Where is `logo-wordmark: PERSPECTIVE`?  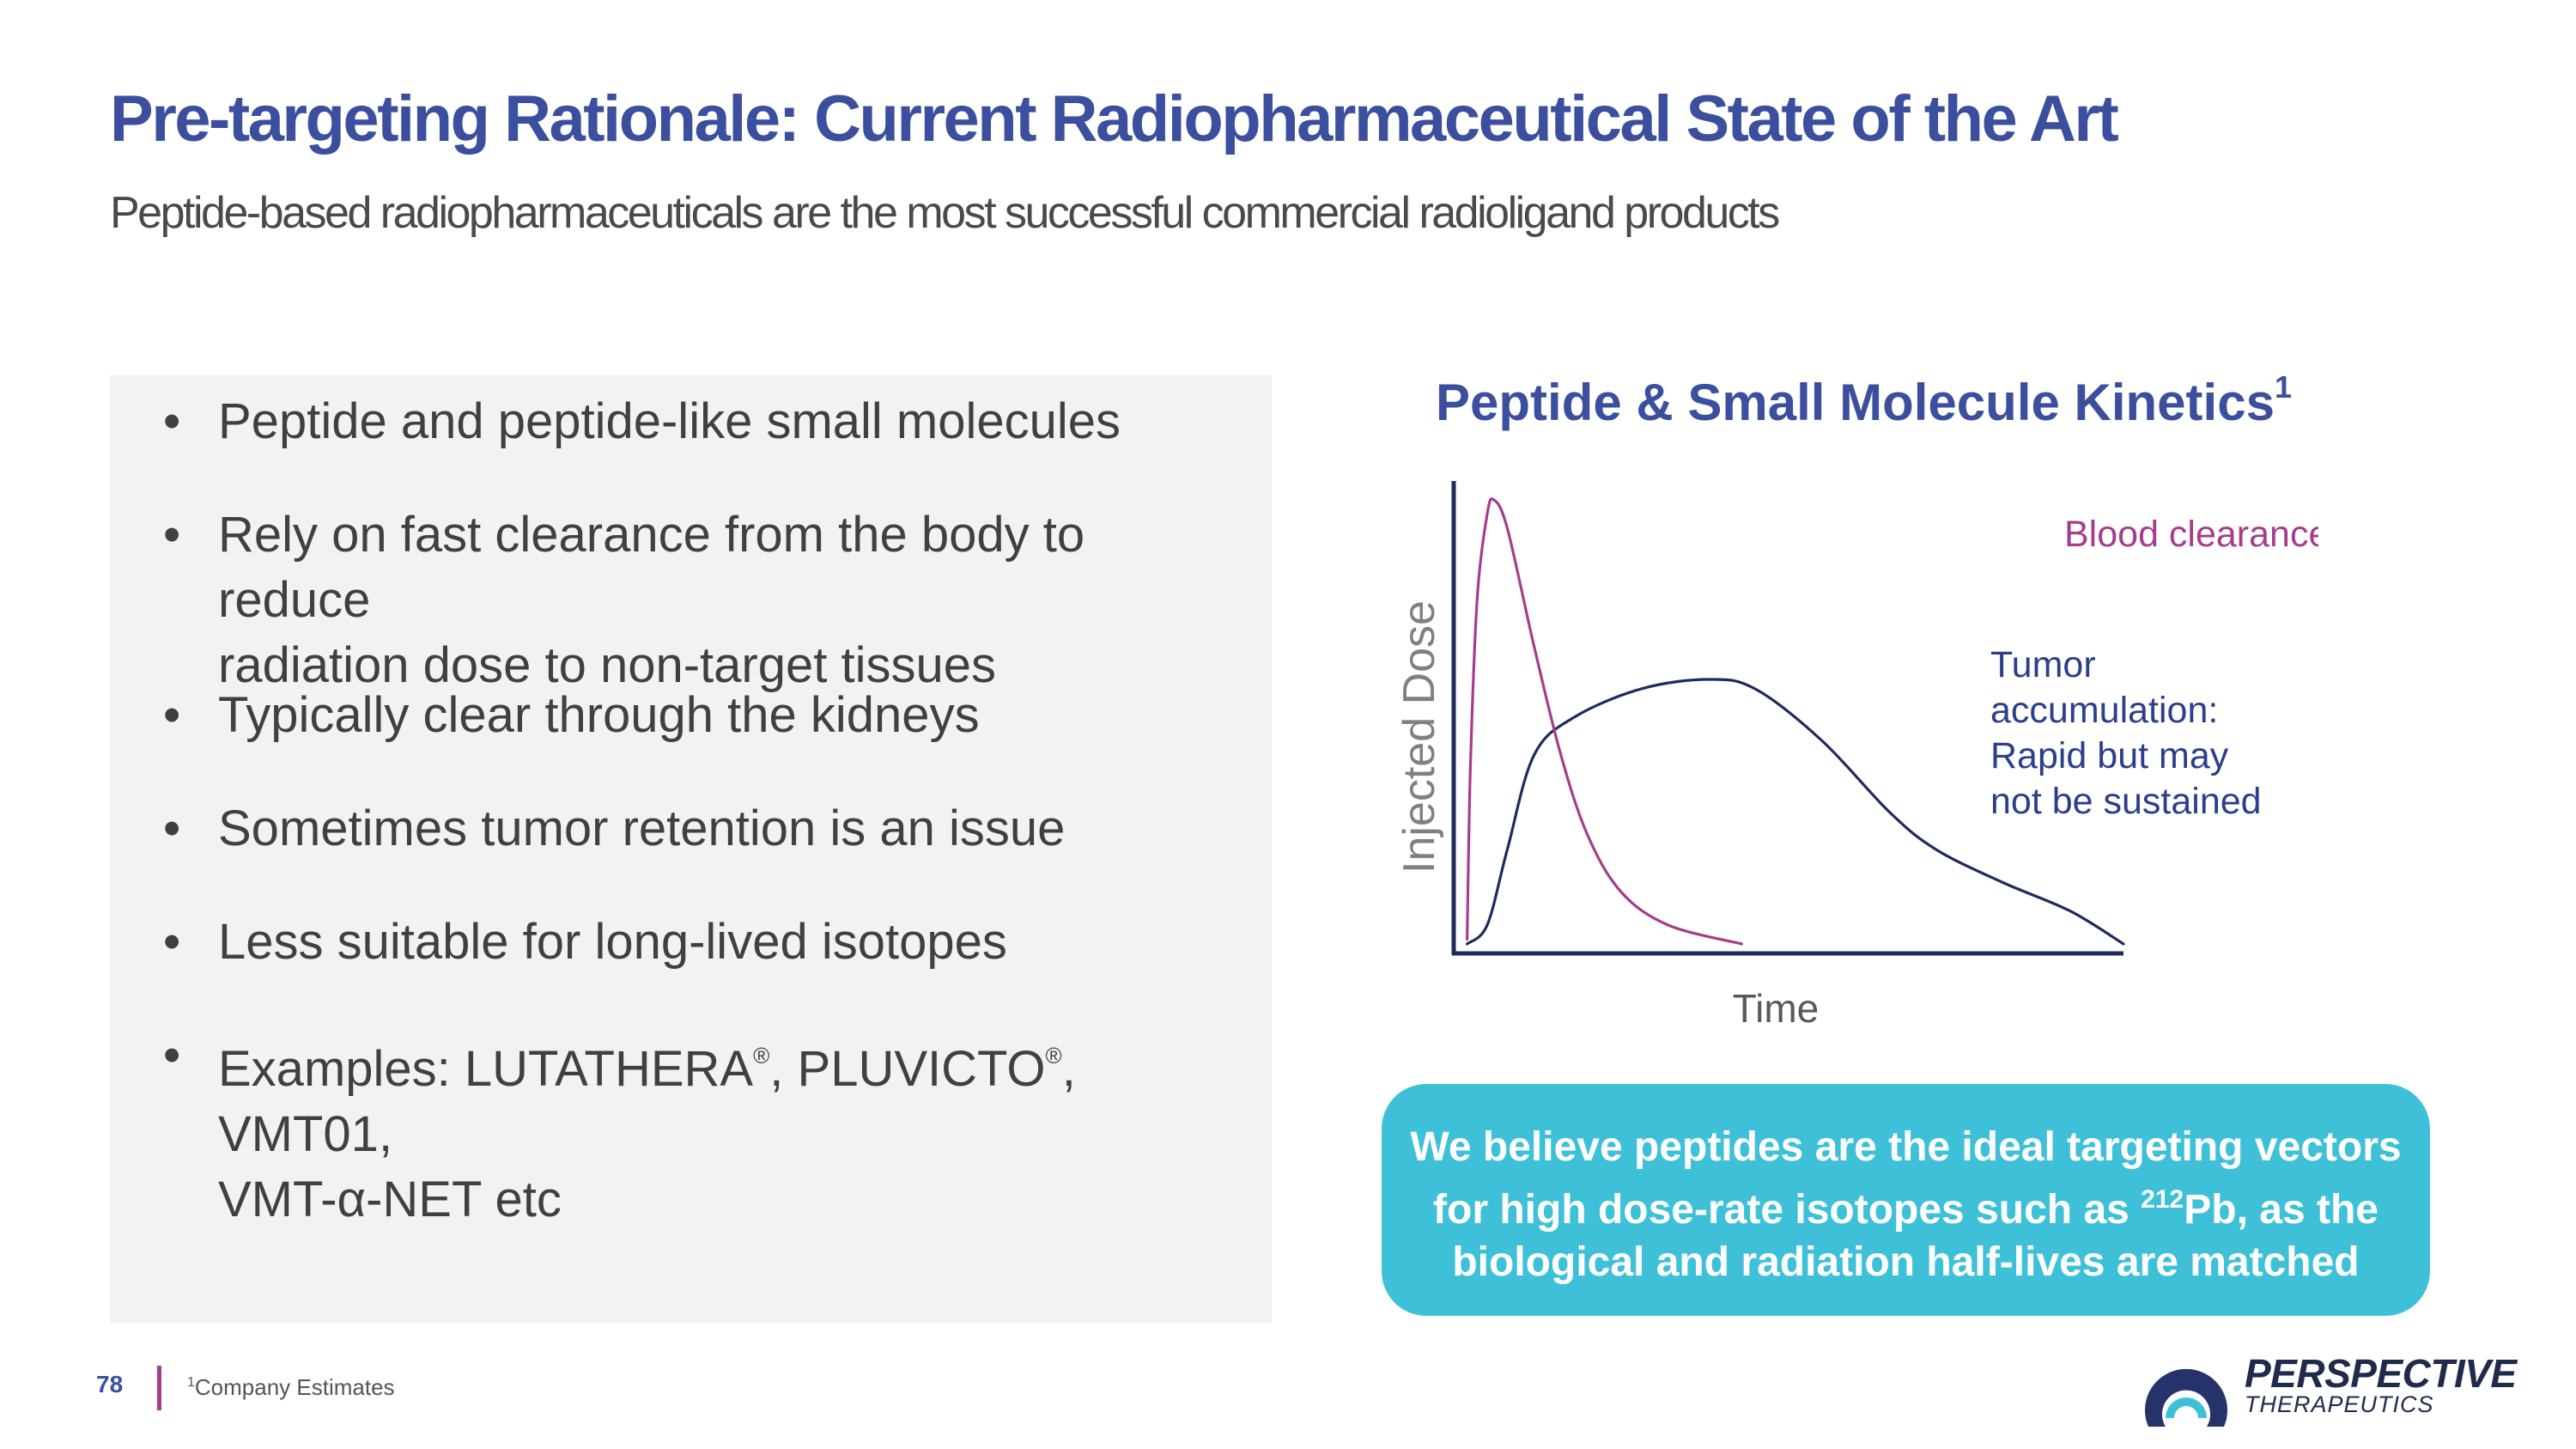
logo-wordmark: PERSPECTIVE is located at coordinates (2381, 1373).